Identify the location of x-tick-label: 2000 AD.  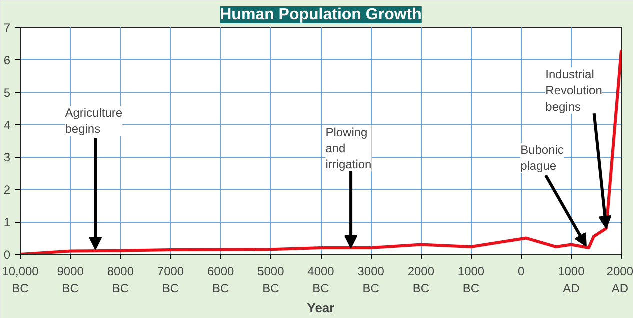
(619, 280).